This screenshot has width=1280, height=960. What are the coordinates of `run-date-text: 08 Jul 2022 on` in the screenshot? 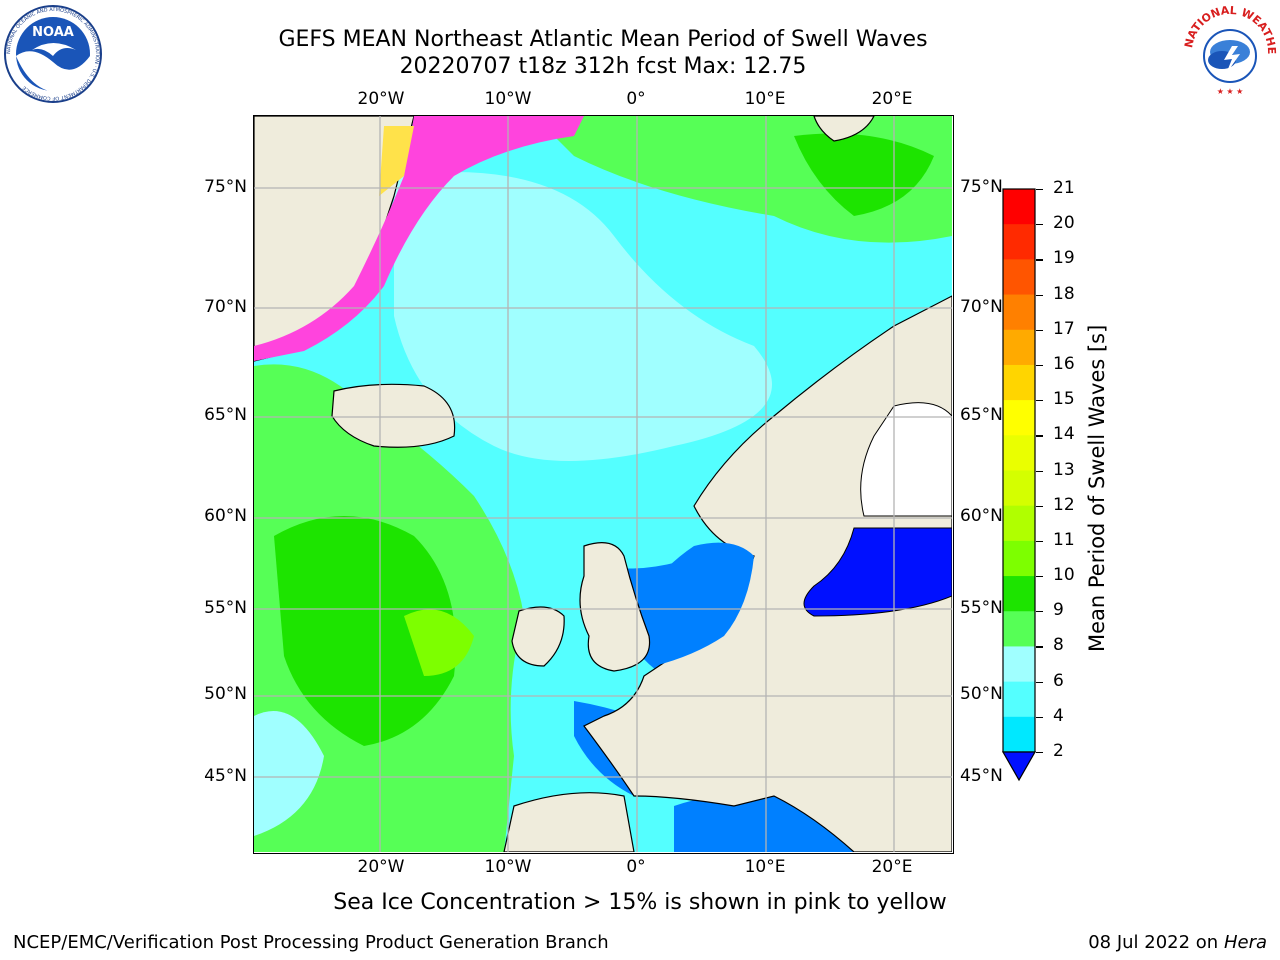 It's located at (1153, 942).